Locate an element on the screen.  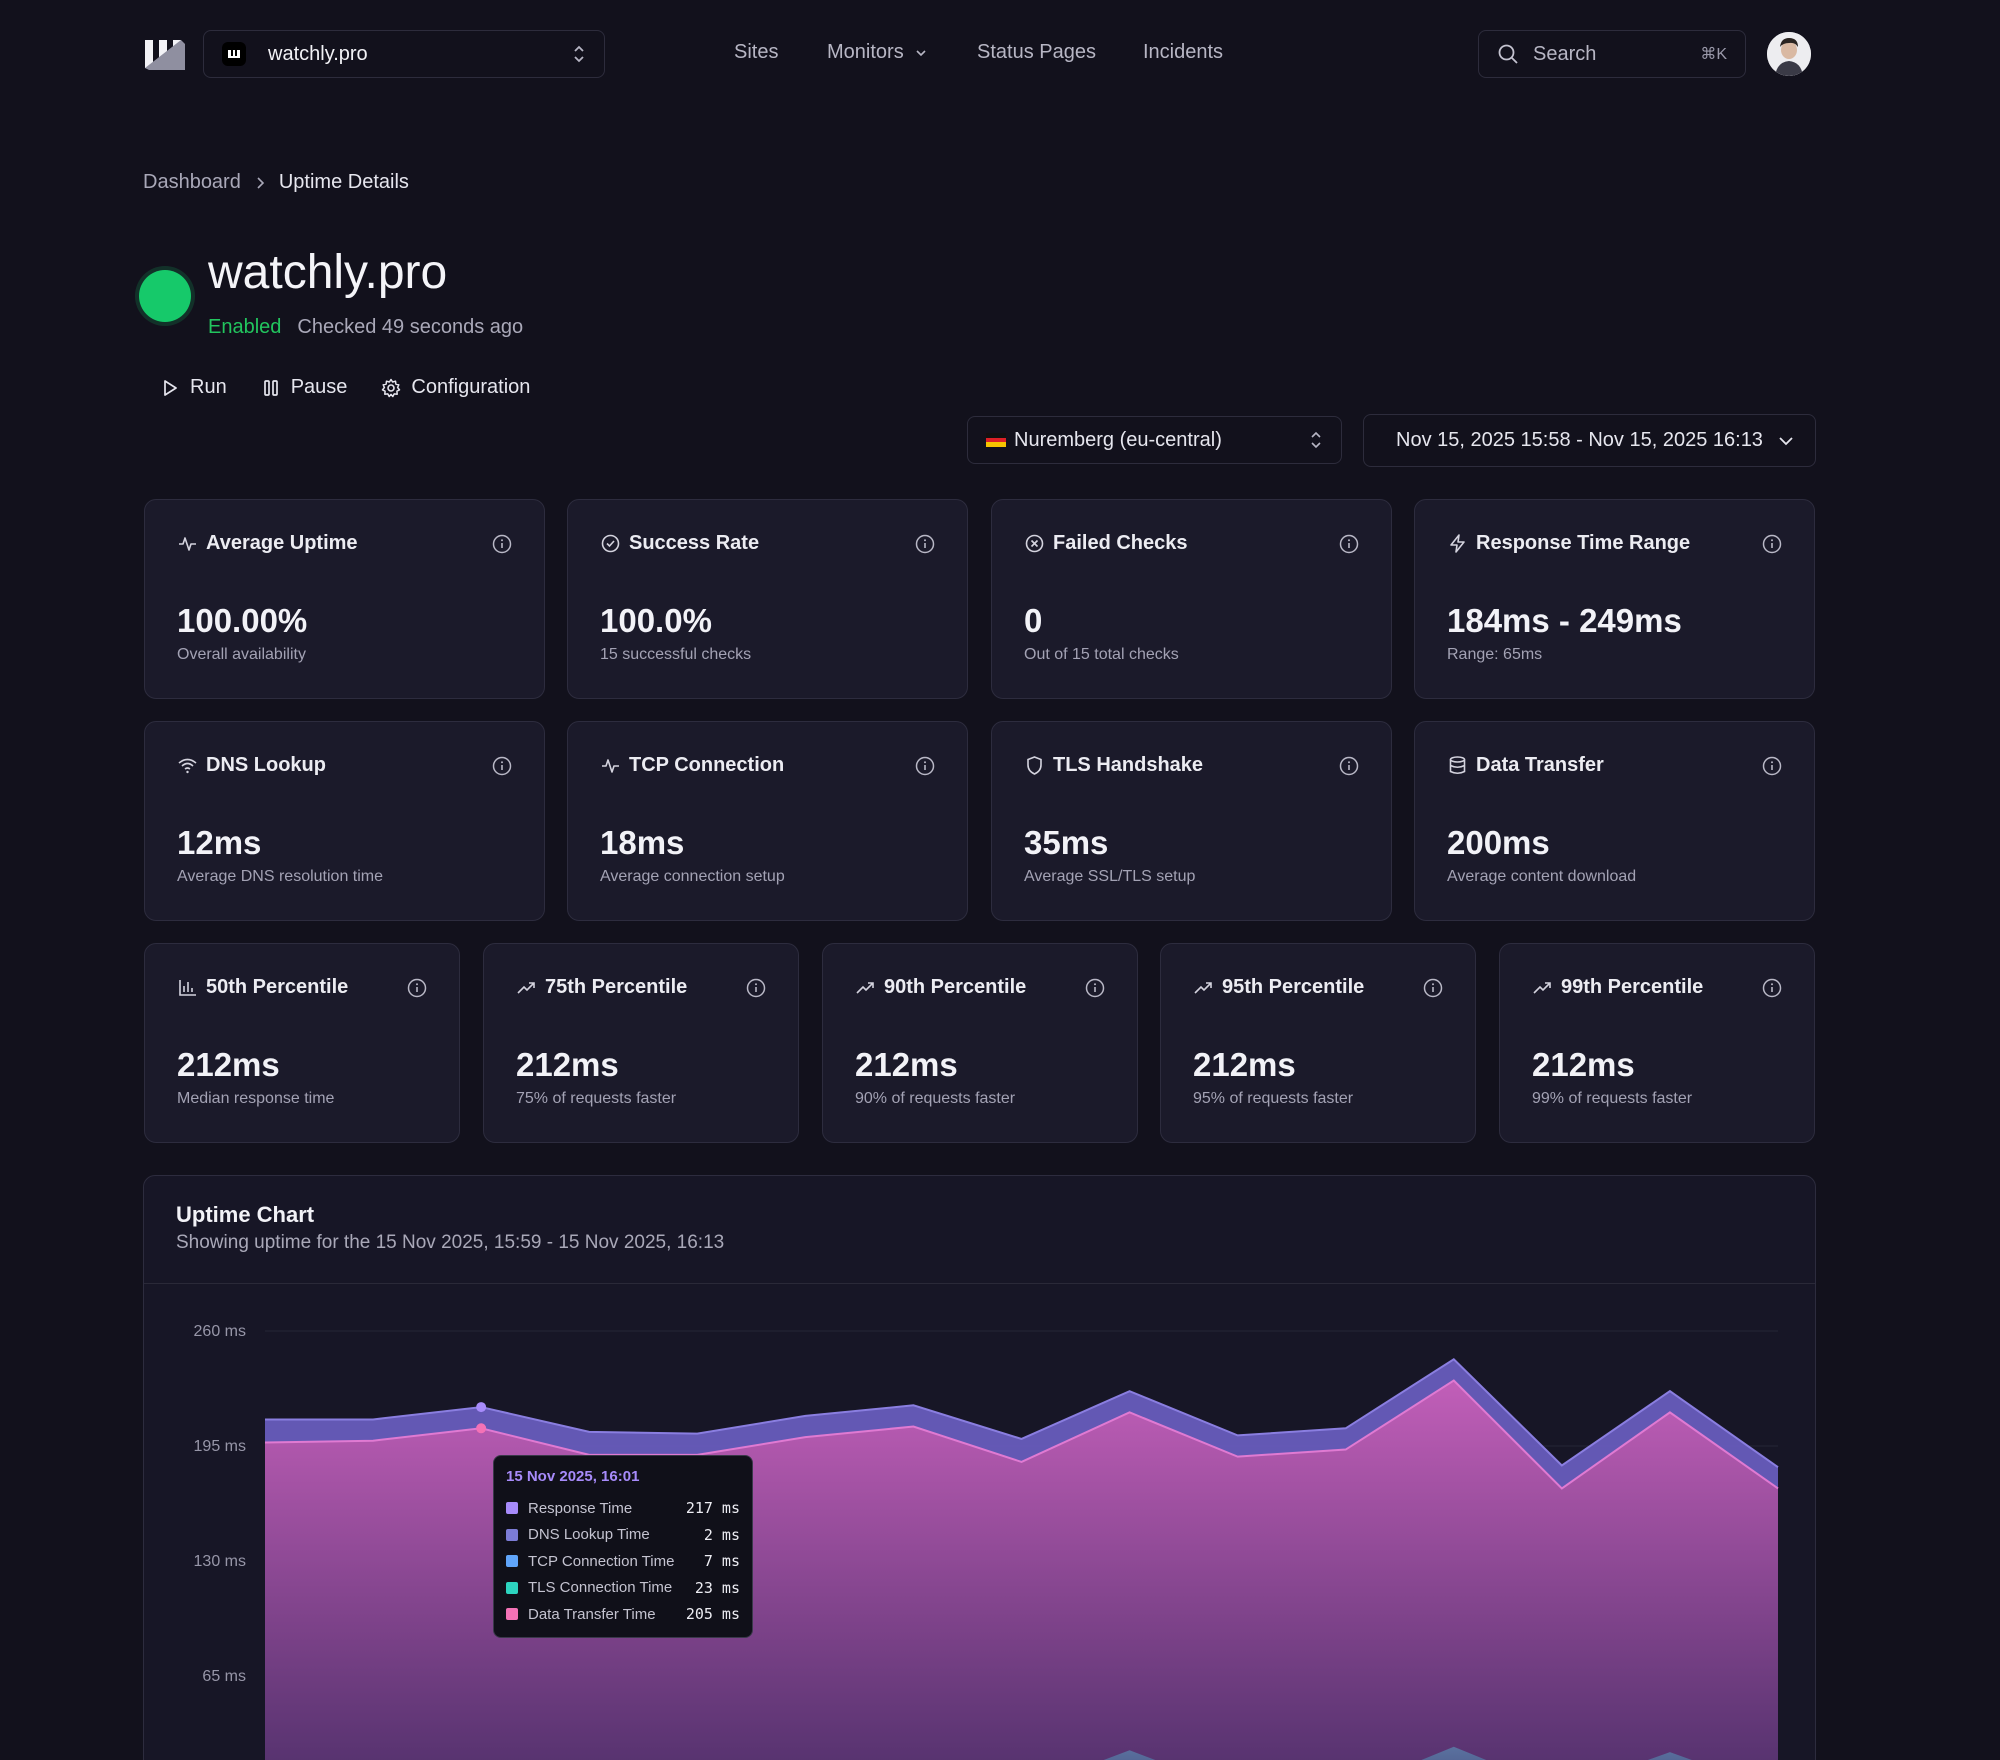
tooltip-row: TCP Connection Time 7 ms is located at coordinates (623, 1561).